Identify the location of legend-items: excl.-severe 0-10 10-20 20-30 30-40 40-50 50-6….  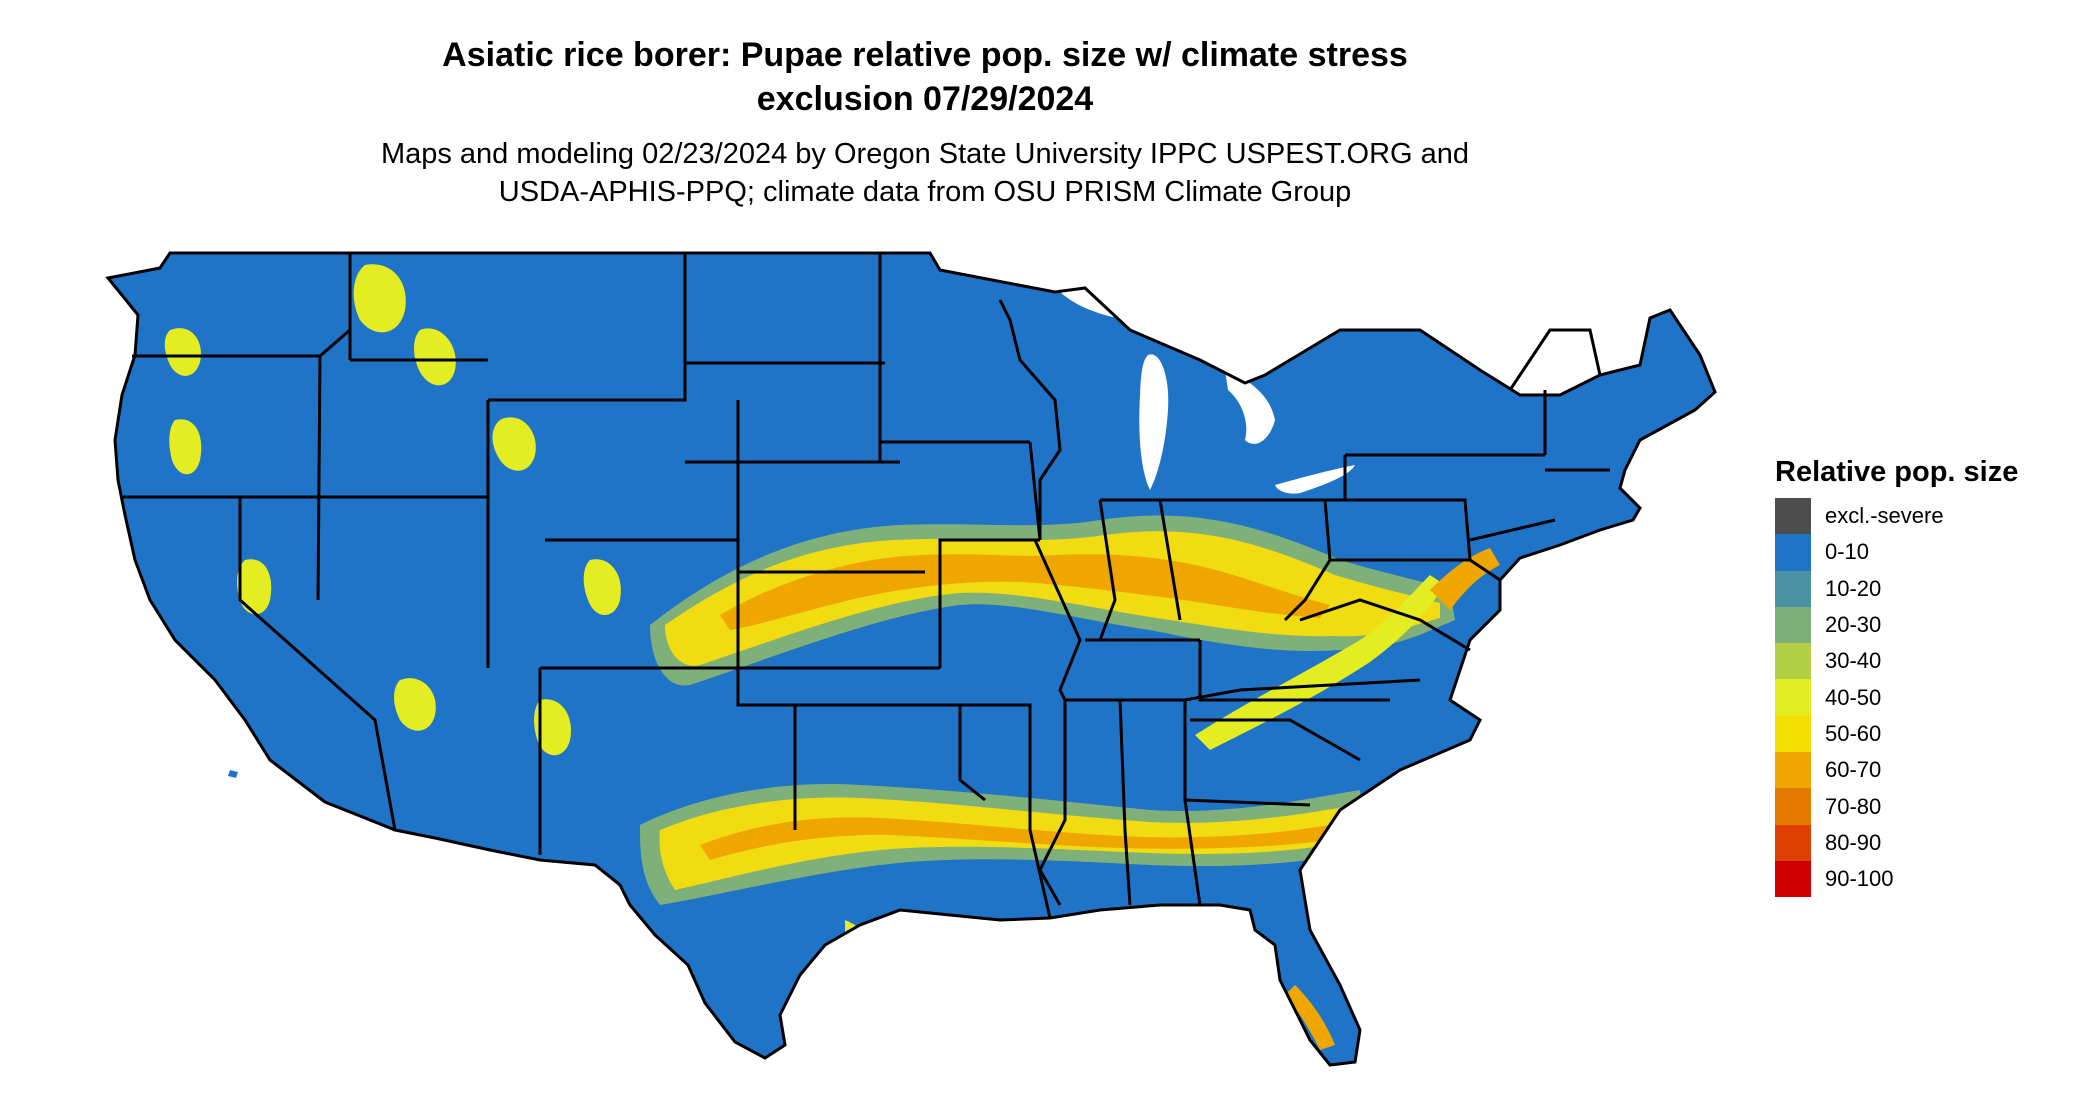
(1925, 698).